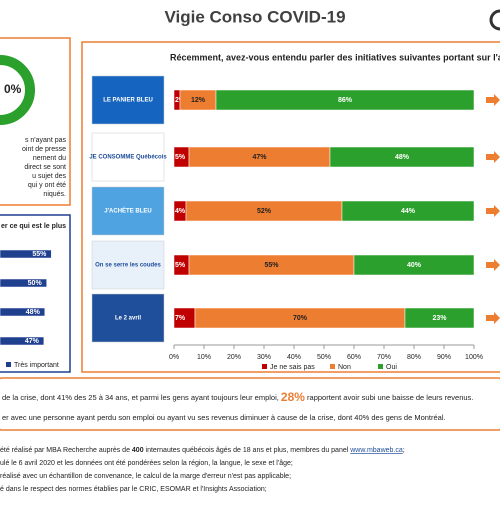 The image size is (500, 505). What do you see at coordinates (344, 367) in the screenshot?
I see `legend-label: Non` at bounding box center [344, 367].